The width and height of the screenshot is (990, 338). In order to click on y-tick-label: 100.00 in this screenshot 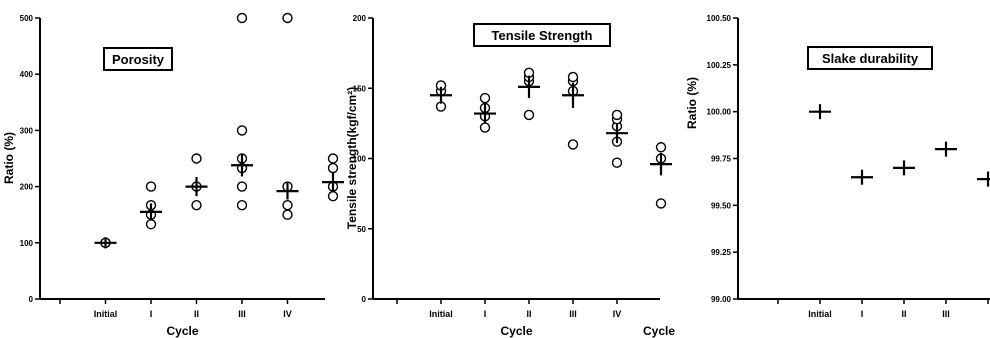, I will do `click(719, 112)`.